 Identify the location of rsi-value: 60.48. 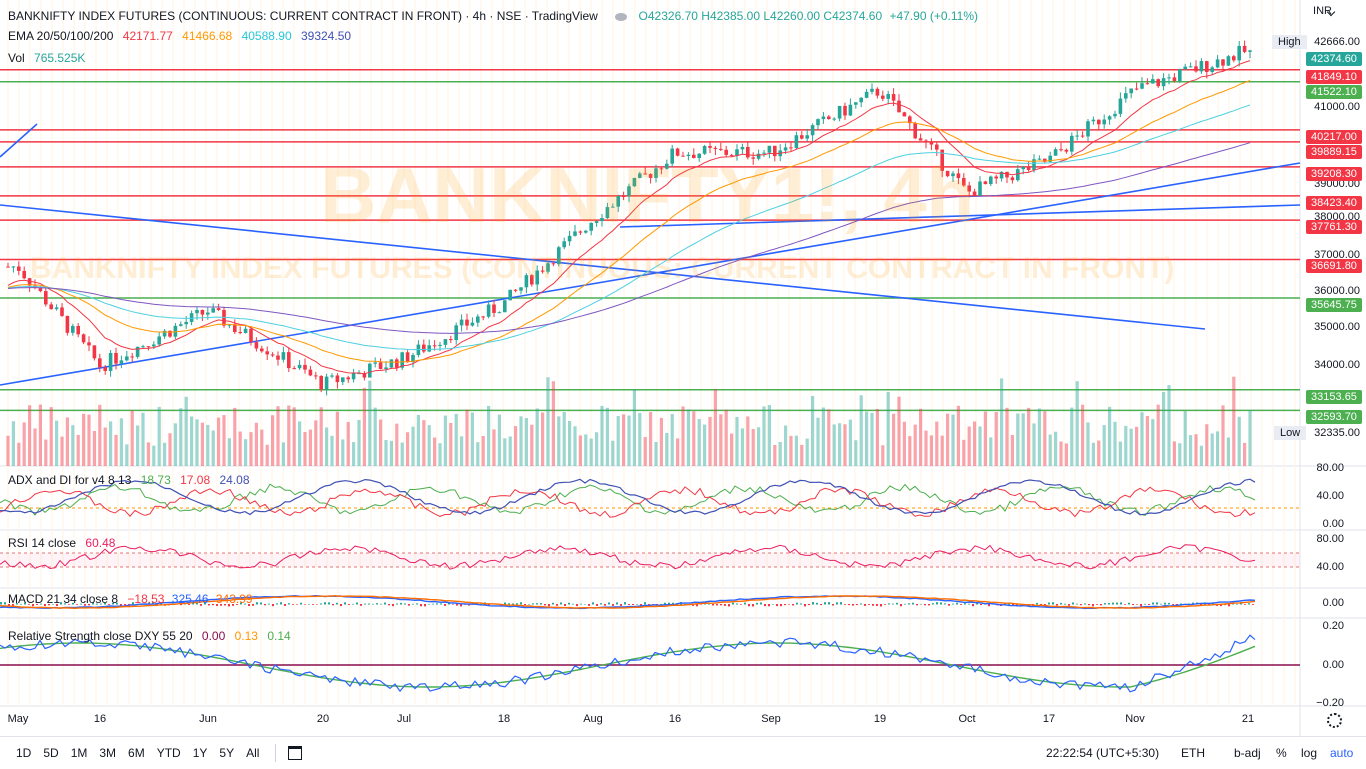
(100, 543).